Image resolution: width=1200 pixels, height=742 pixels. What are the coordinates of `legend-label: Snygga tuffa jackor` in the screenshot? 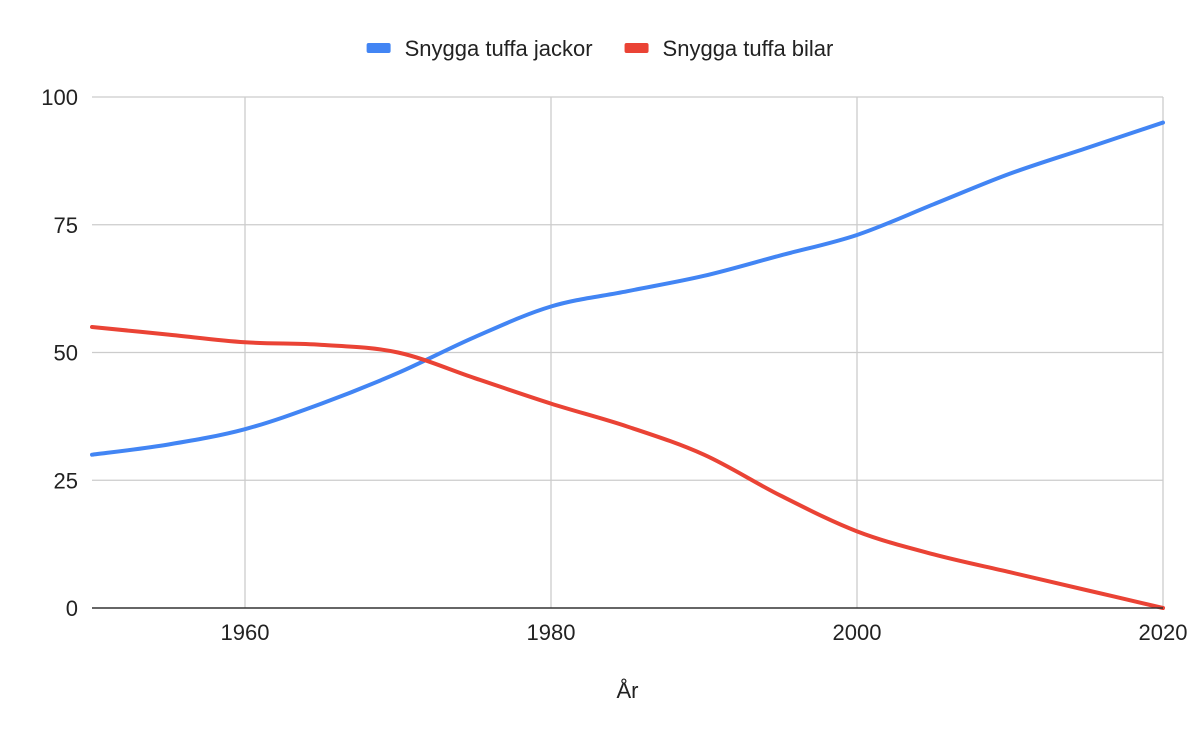 It's located at (499, 48).